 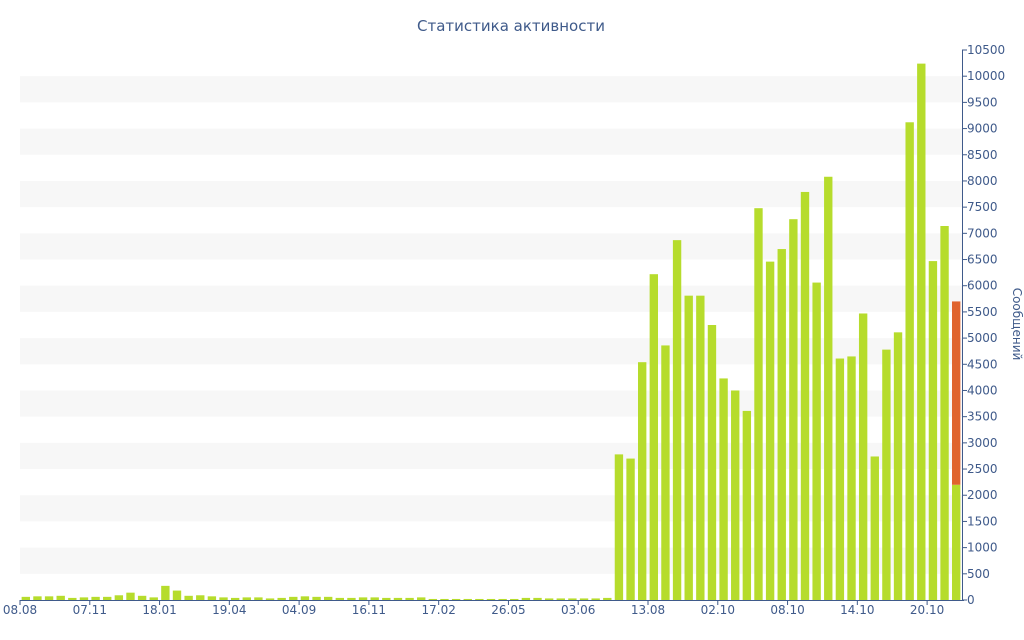 What do you see at coordinates (20, 610) in the screenshot?
I see `x-tick-label: 08.08` at bounding box center [20, 610].